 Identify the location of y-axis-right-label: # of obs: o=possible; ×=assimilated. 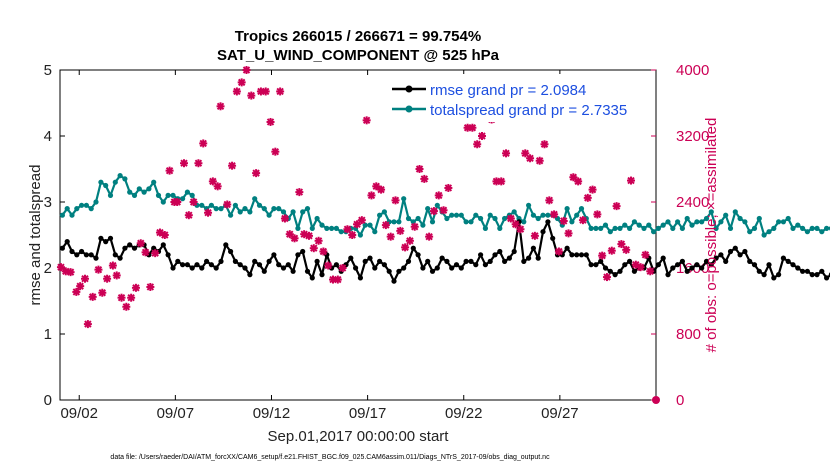
(711, 235).